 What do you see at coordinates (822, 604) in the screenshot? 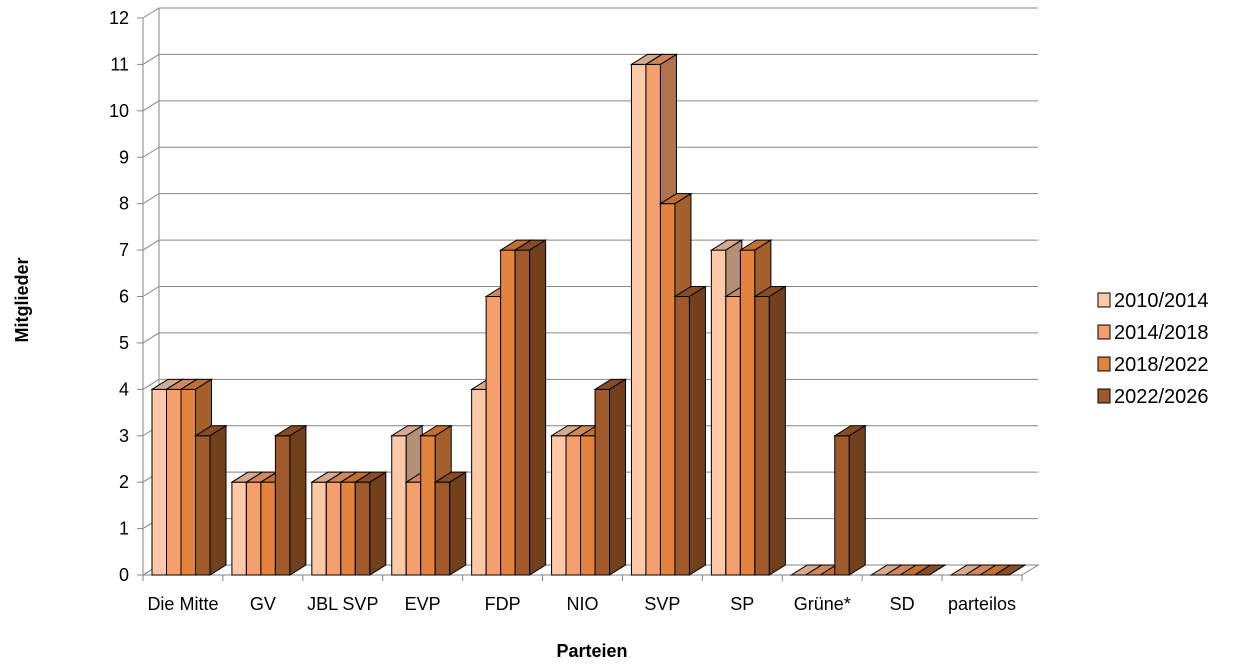
I see `x-tick-label: Grüne*` at bounding box center [822, 604].